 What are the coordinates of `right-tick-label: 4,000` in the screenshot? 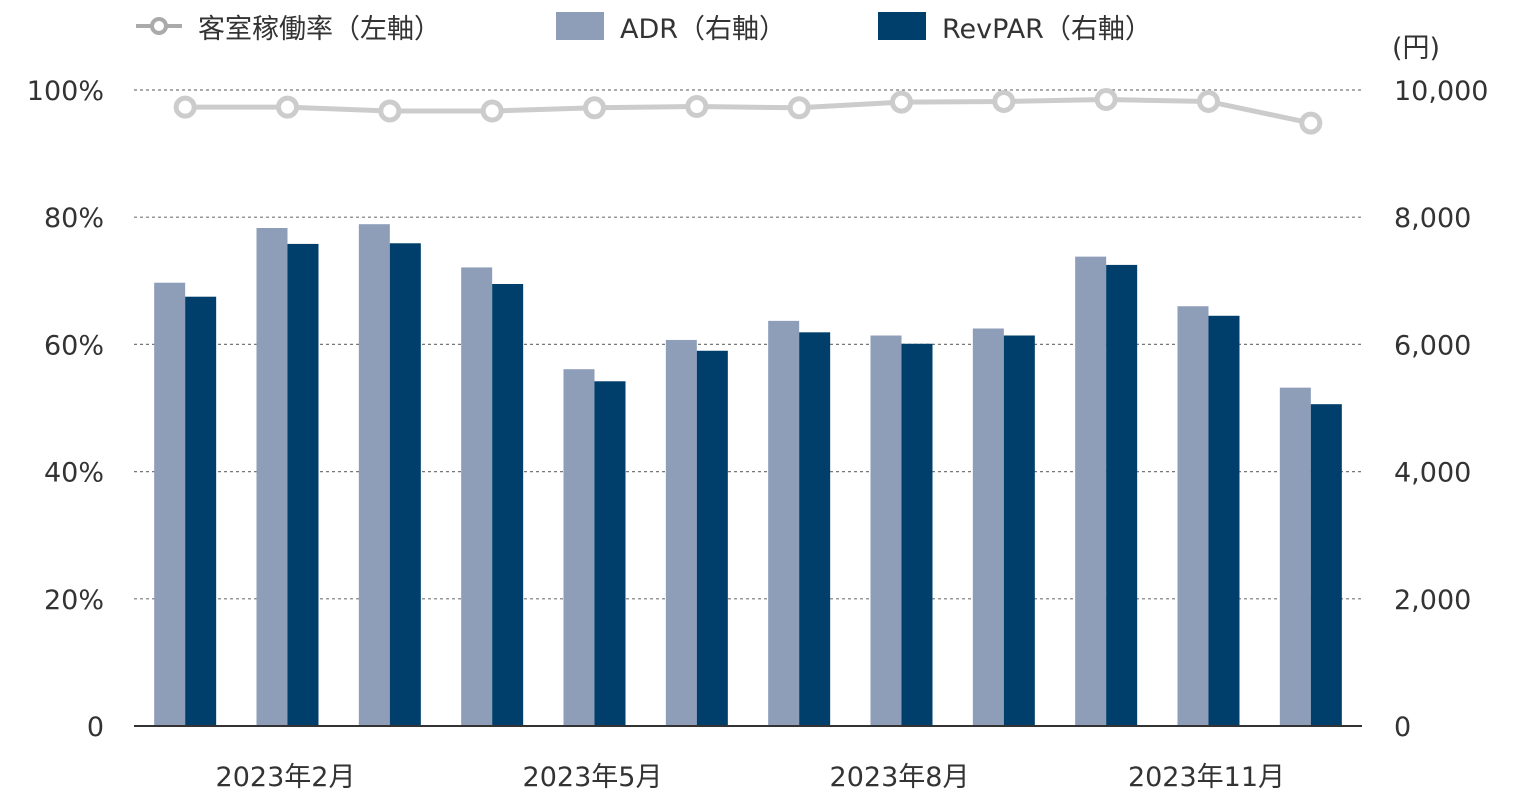 It's located at (1432, 473).